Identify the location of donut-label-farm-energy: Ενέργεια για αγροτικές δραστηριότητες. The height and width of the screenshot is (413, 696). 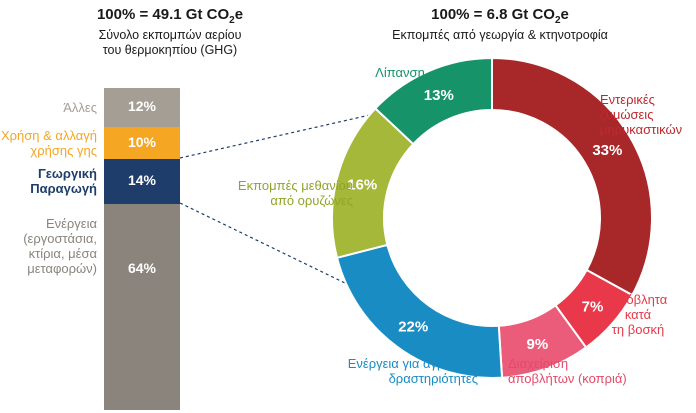
(412, 371).